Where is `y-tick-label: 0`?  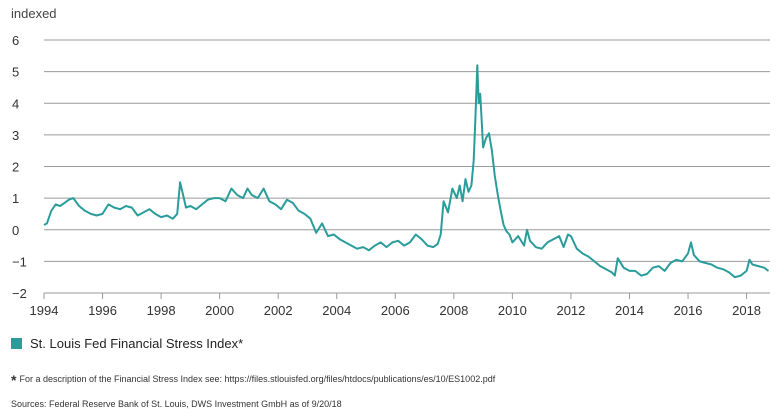 y-tick-label: 0 is located at coordinates (15, 230).